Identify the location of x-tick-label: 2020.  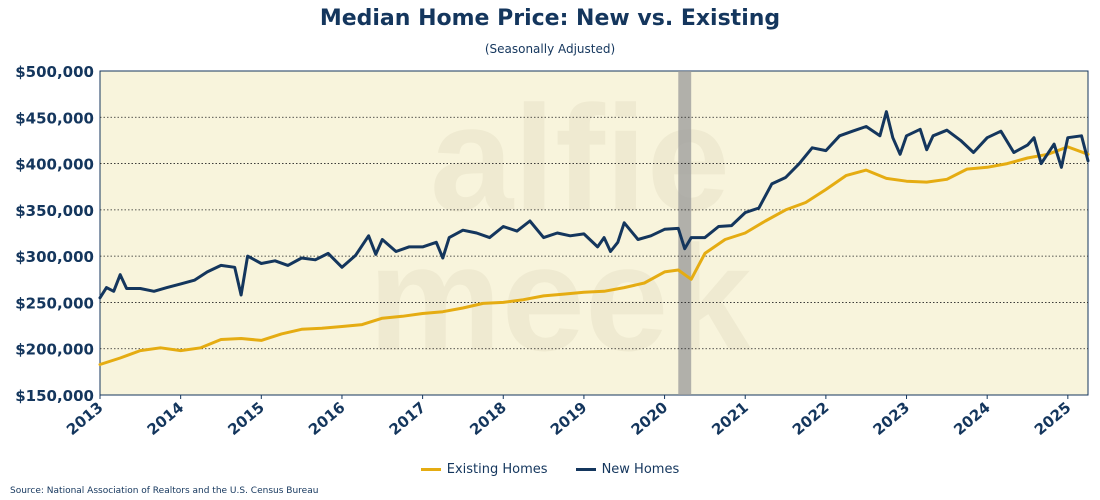
(650, 418).